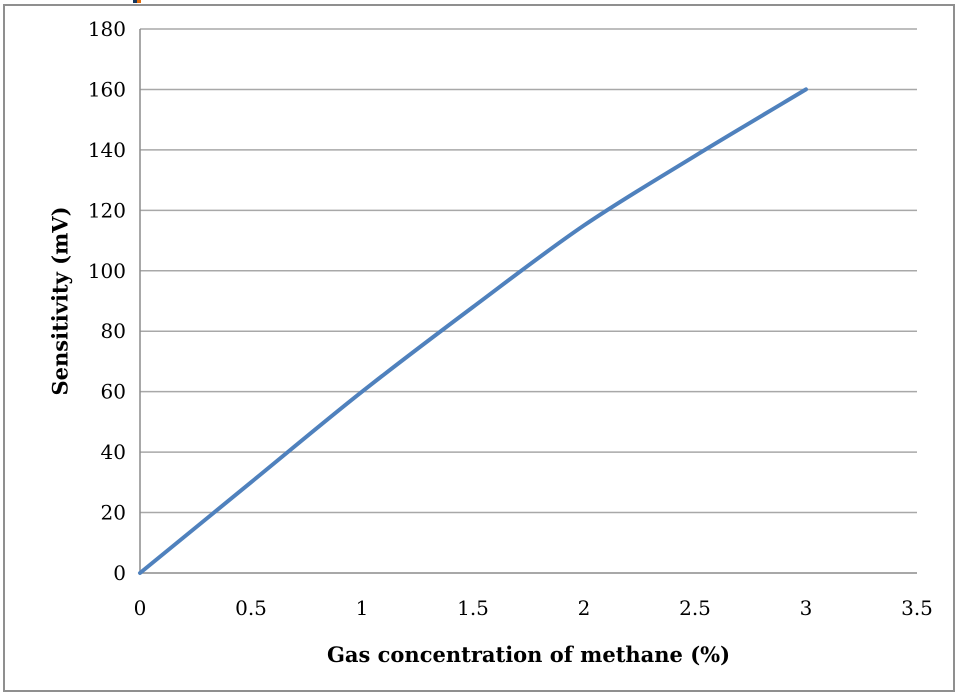 The height and width of the screenshot is (700, 964). I want to click on x-tick-label: 3, so click(806, 608).